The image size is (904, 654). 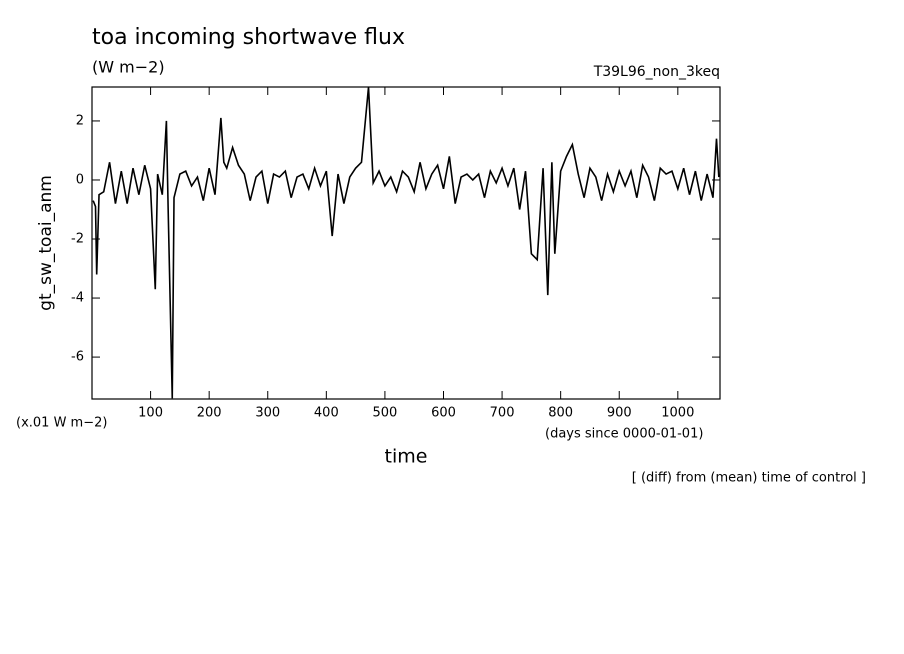 I want to click on y-tick-label: 0, so click(x=80, y=179).